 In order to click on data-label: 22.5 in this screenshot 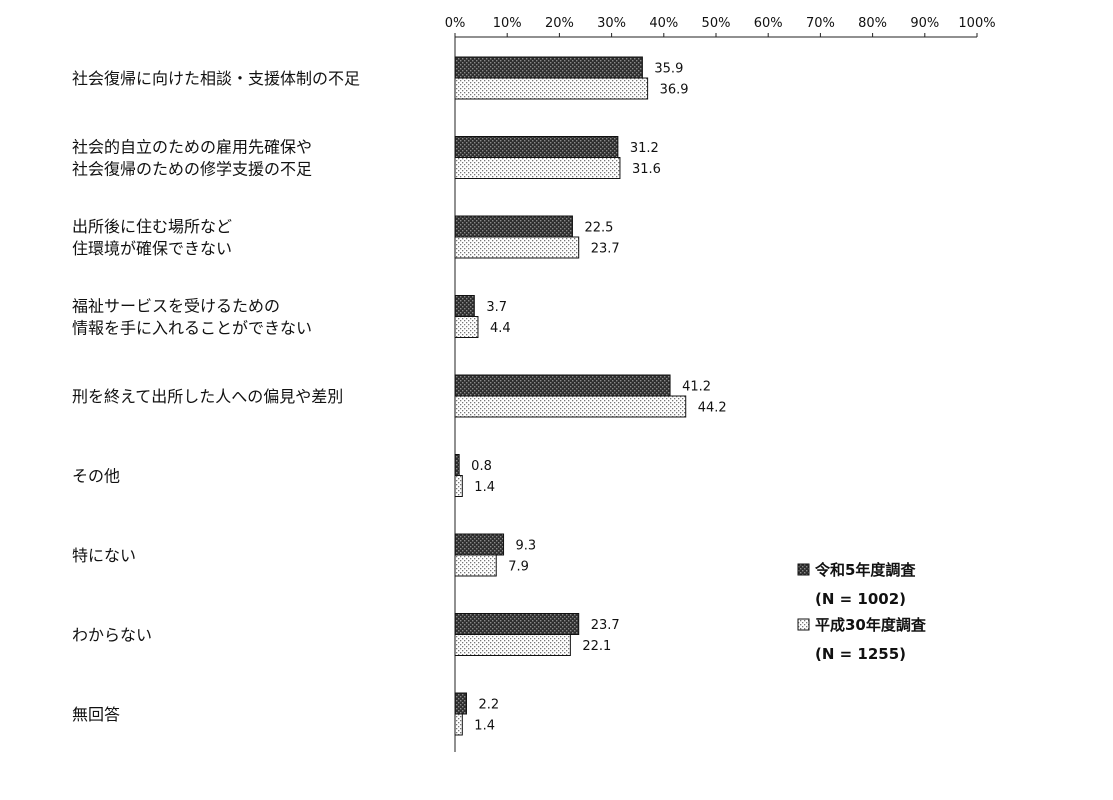, I will do `click(598, 228)`.